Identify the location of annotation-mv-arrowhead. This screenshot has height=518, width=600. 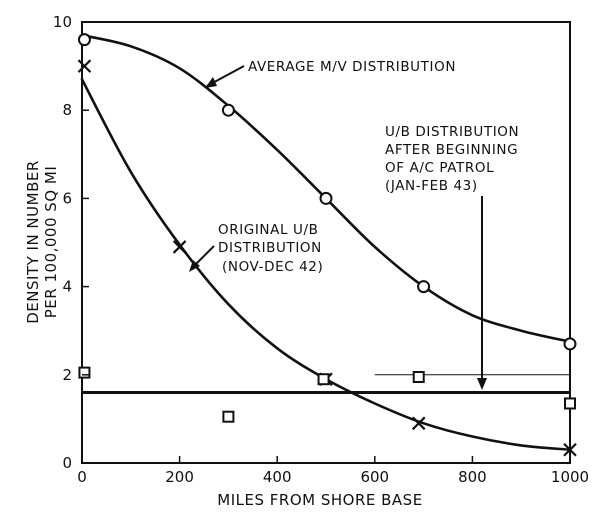
(211, 82).